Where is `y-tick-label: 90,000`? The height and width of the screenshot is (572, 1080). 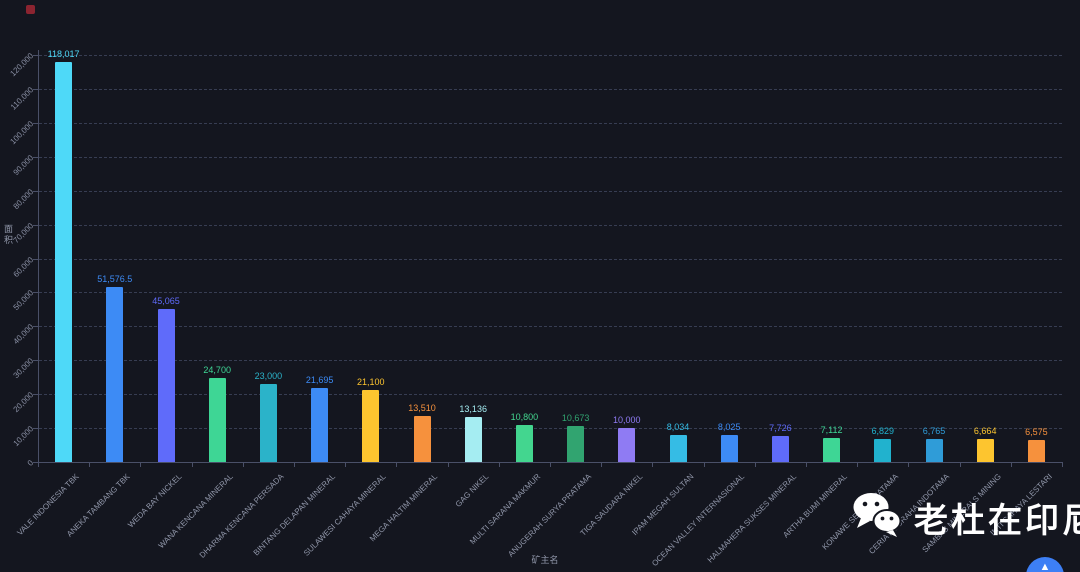
y-tick-label: 90,000 is located at coordinates (23, 165).